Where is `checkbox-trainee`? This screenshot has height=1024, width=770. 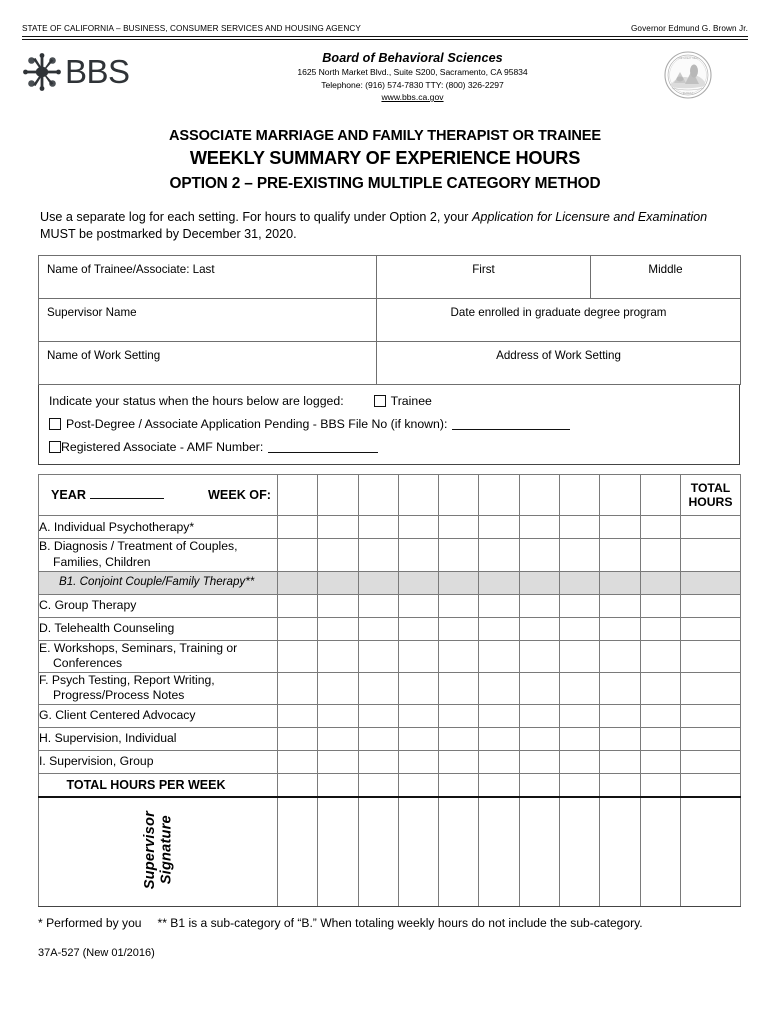 checkbox-trainee is located at coordinates (379, 401).